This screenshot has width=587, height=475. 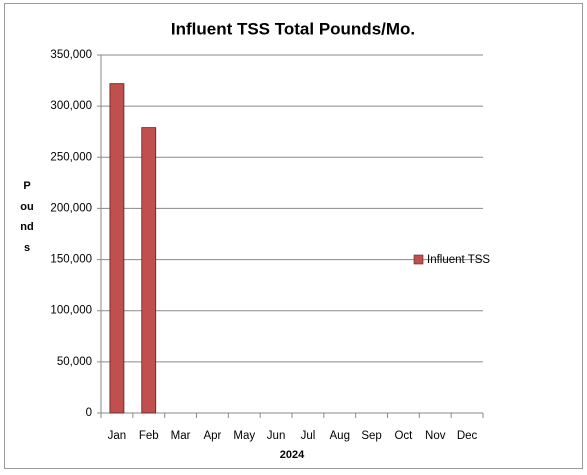 What do you see at coordinates (71, 260) in the screenshot?
I see `y-tick-label: 150,000` at bounding box center [71, 260].